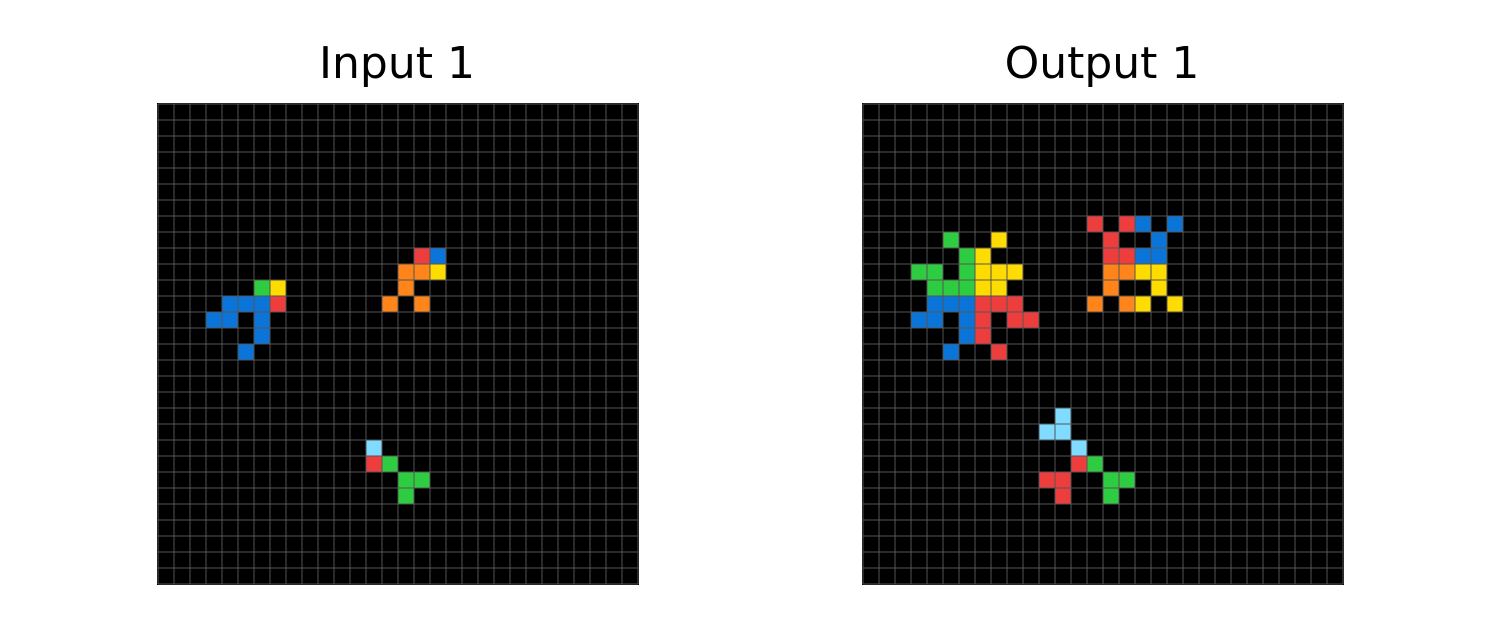 This screenshot has height=629, width=1500. What do you see at coordinates (397, 63) in the screenshot?
I see `input-panel-title: Input 1` at bounding box center [397, 63].